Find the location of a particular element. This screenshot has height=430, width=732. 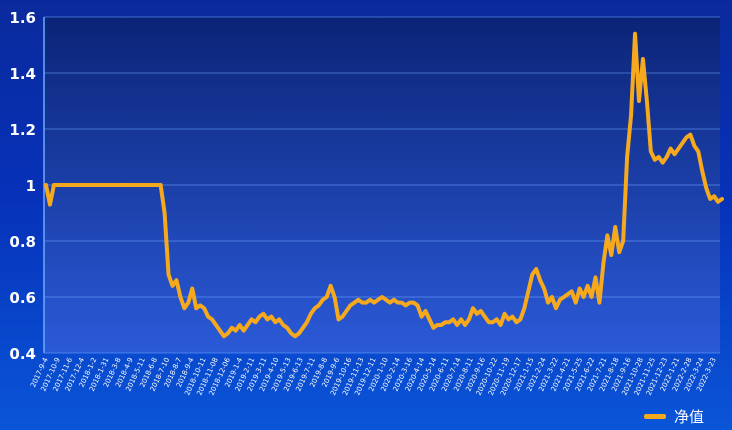

y-tick-label: 0.6 is located at coordinates (22, 298).